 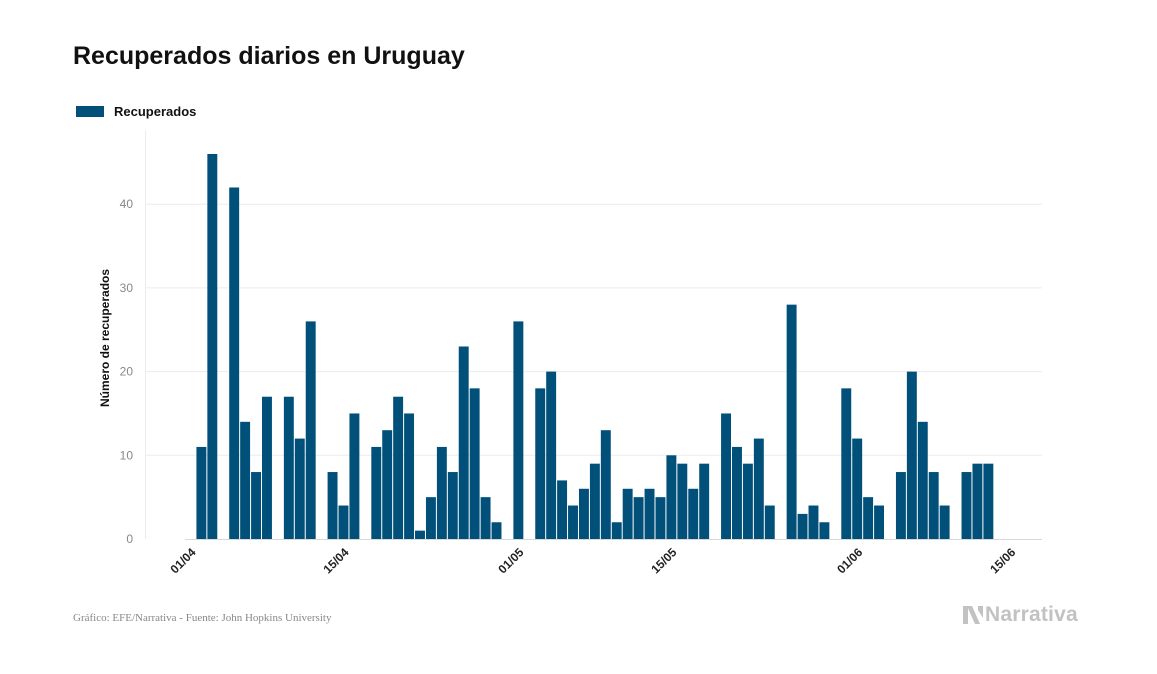 What do you see at coordinates (127, 204) in the screenshot?
I see `y-tick-label: 40` at bounding box center [127, 204].